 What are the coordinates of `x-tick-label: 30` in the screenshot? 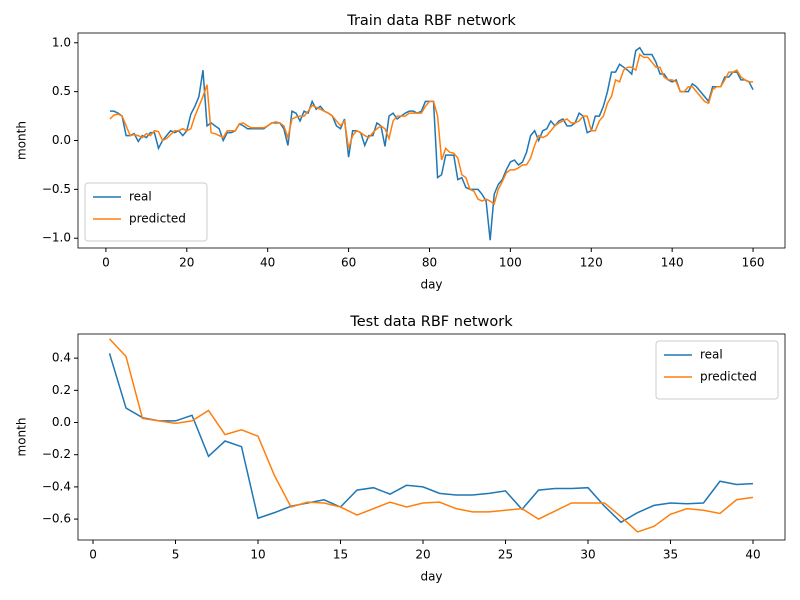 It's located at (587, 555).